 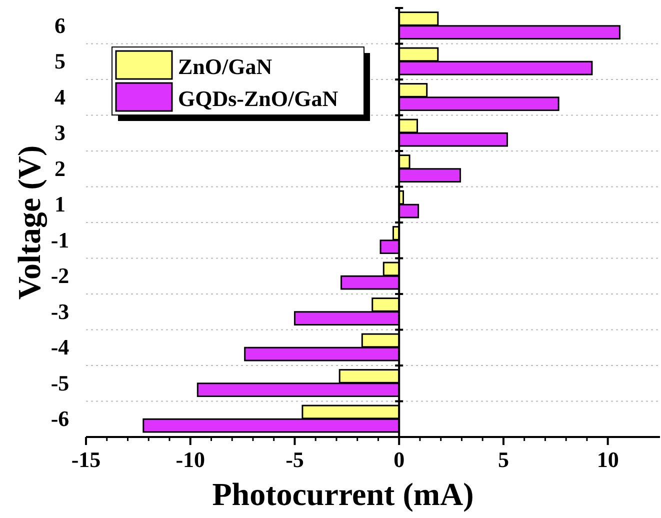 What do you see at coordinates (86, 459) in the screenshot?
I see `x-tick-label: -15` at bounding box center [86, 459].